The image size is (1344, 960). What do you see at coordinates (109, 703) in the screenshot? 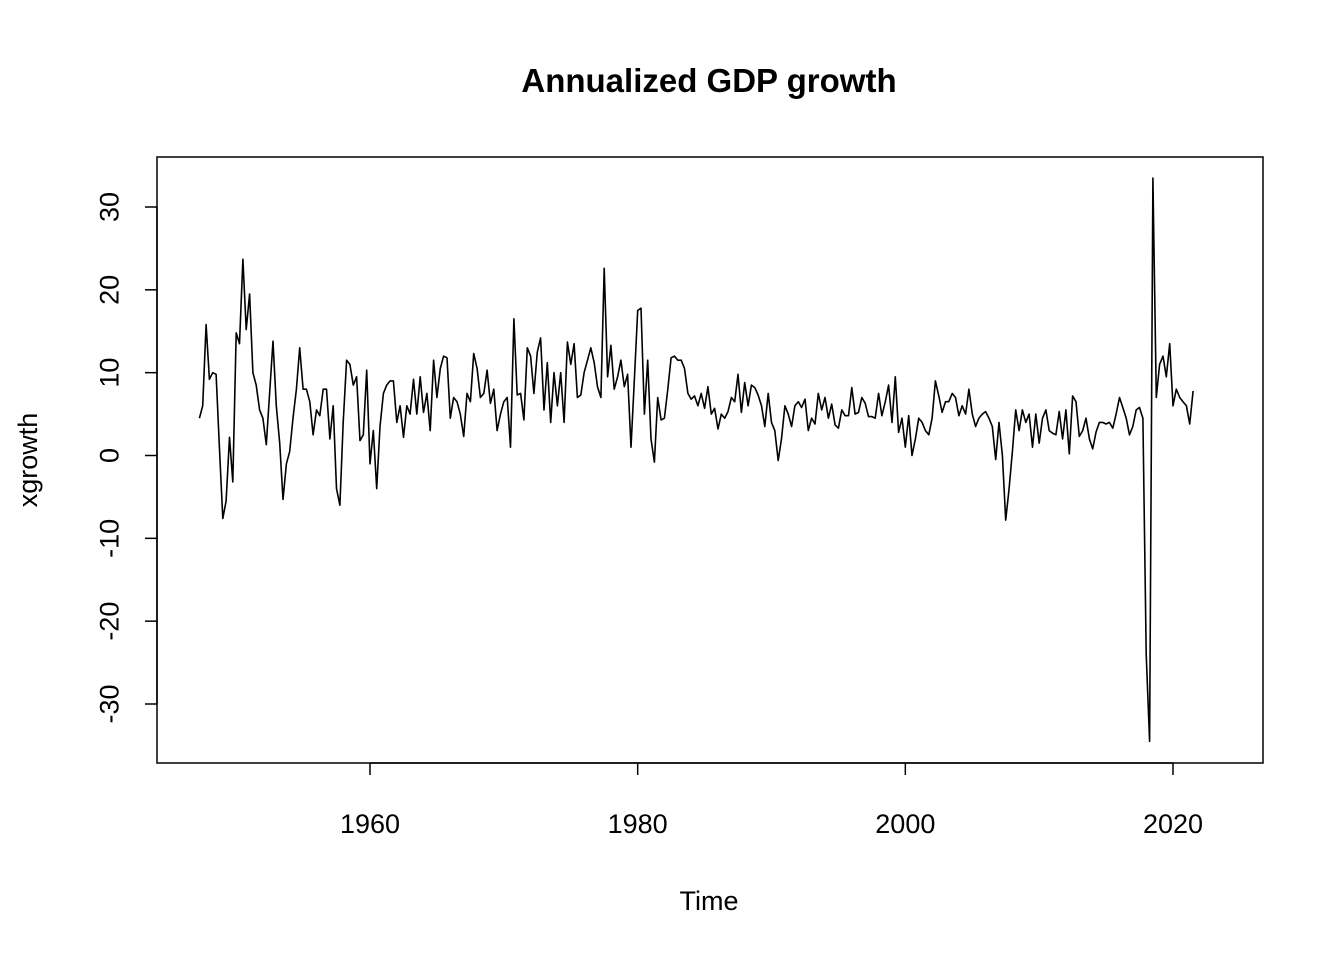
I see `y-tick-label--30: -30` at bounding box center [109, 703].